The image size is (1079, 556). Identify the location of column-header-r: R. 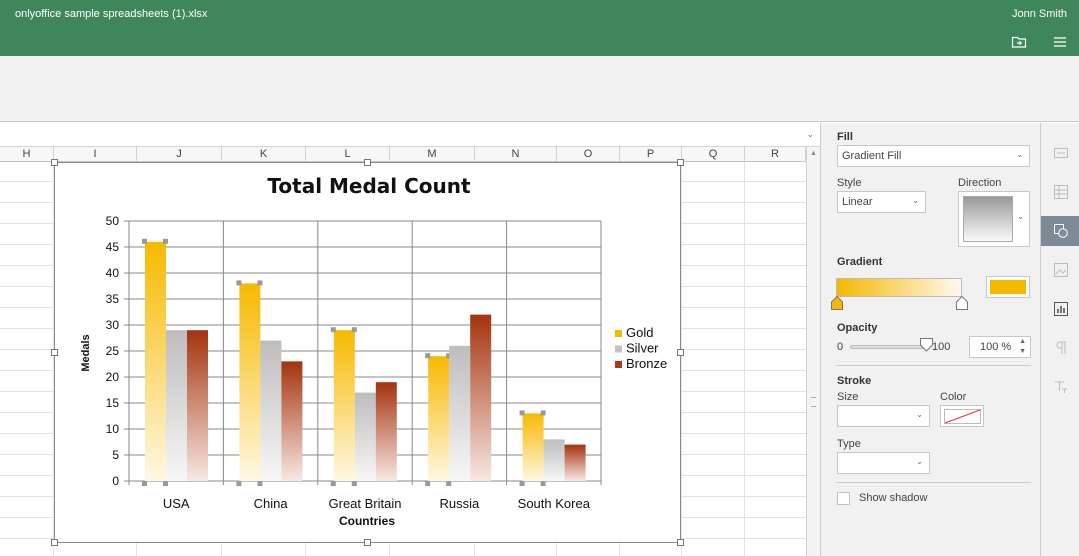
(775, 154).